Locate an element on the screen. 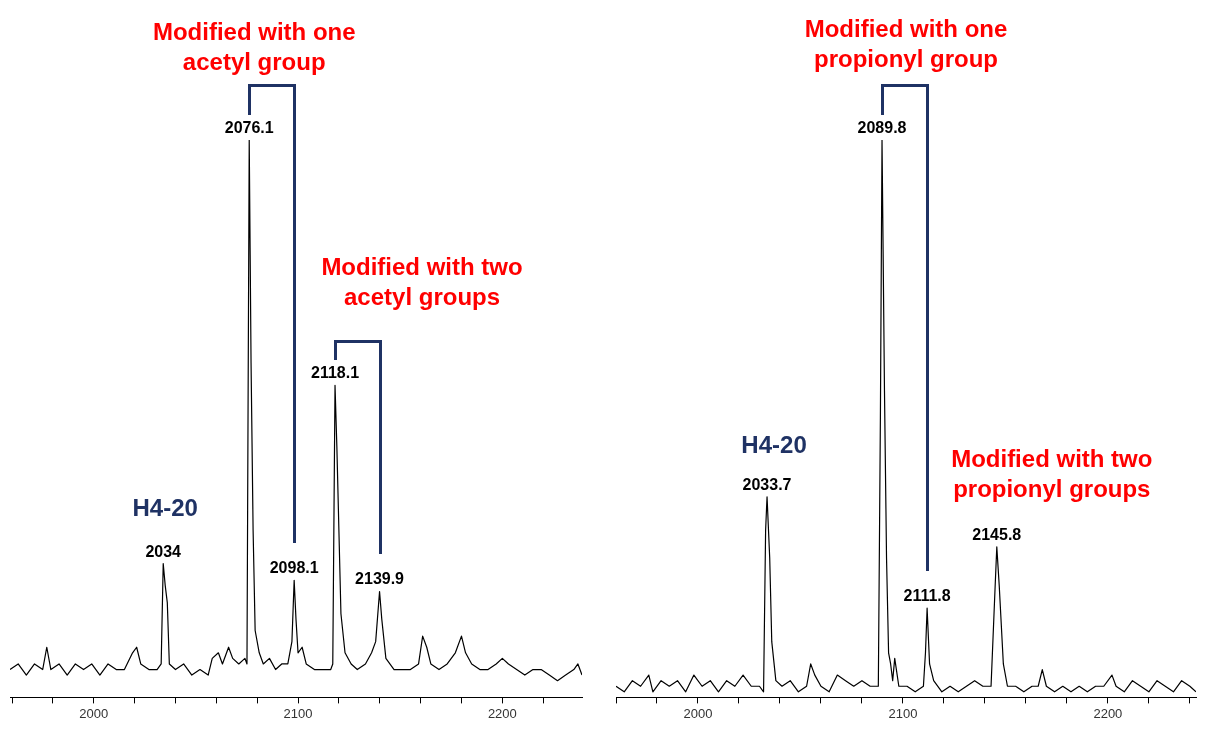 The width and height of the screenshot is (1214, 729). text: Modified with one acetyl group is located at coordinates (254, 46).